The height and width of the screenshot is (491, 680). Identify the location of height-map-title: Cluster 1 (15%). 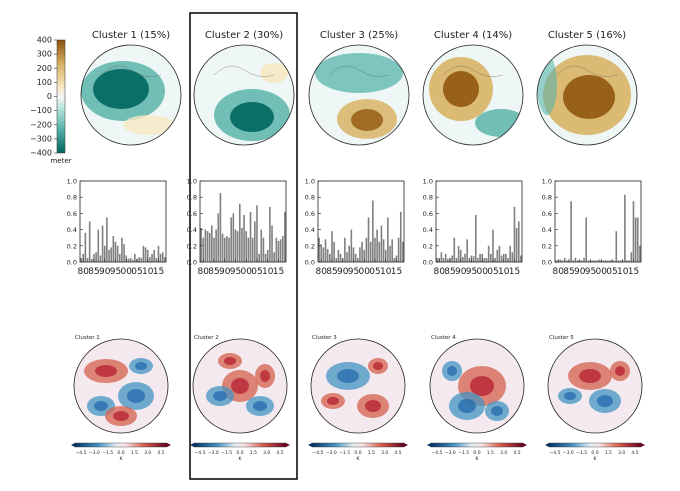
(131, 35).